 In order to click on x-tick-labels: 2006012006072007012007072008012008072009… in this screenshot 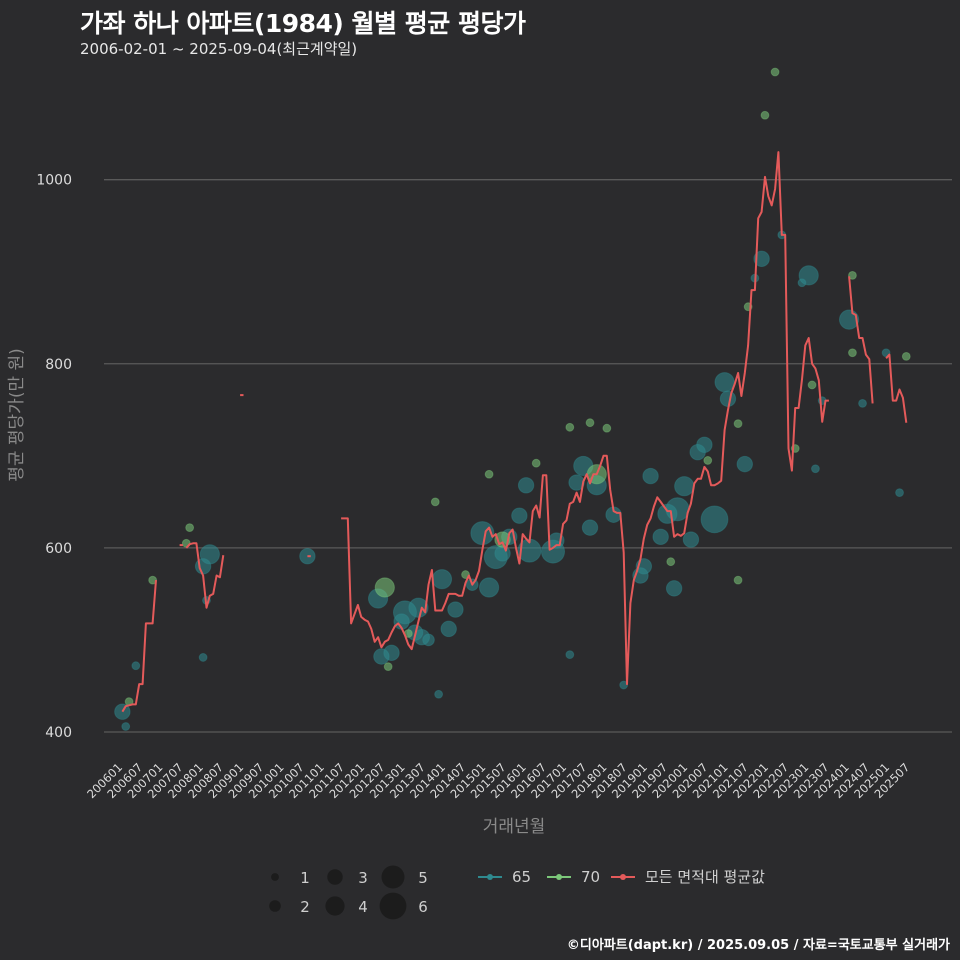, I will do `click(498, 780)`.